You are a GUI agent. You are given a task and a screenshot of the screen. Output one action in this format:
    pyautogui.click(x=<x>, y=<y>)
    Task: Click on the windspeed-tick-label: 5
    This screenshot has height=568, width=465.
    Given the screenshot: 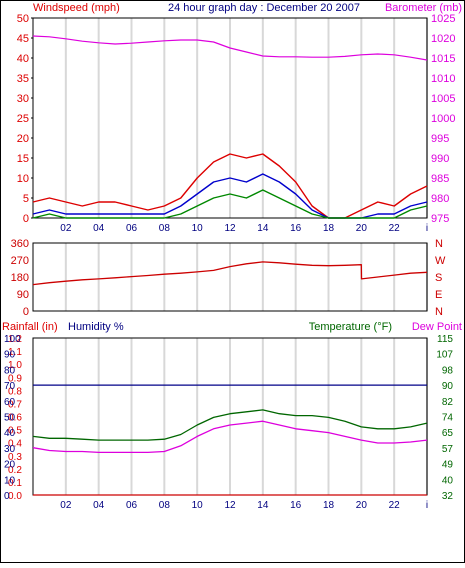 What is the action you would take?
    pyautogui.click(x=26, y=199)
    